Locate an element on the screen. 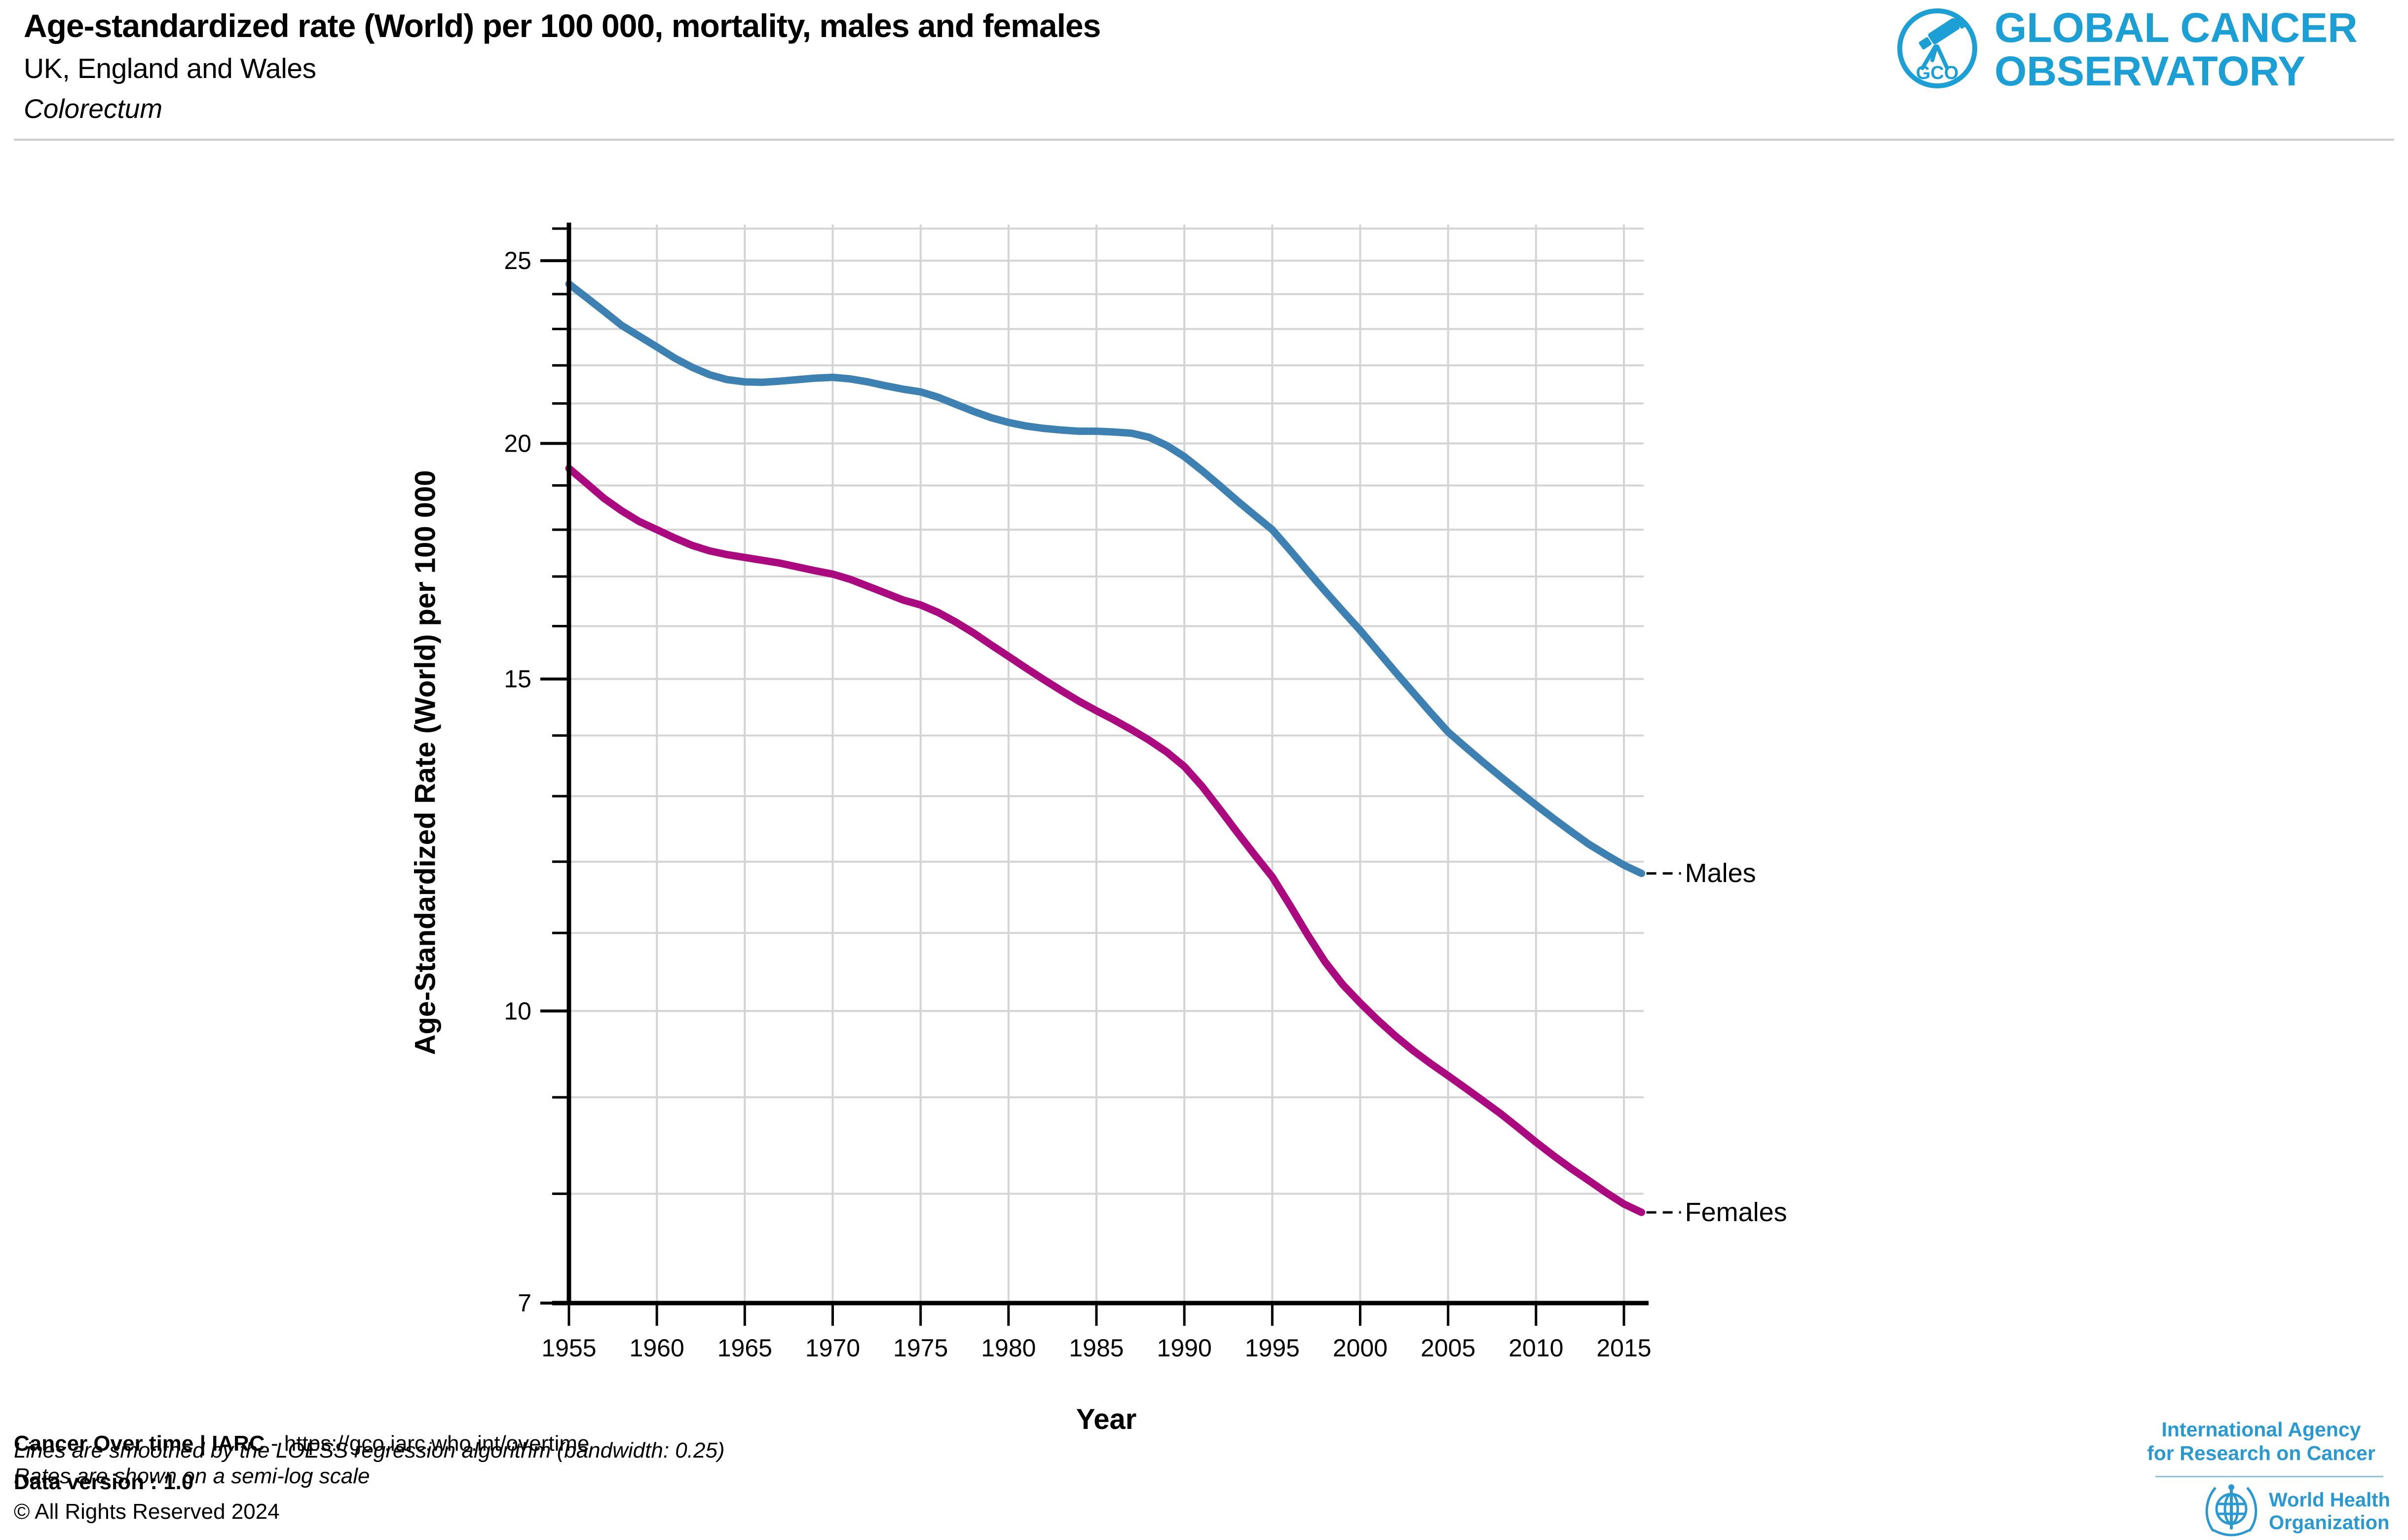  x-tick-label: 1980 is located at coordinates (1009, 1348).